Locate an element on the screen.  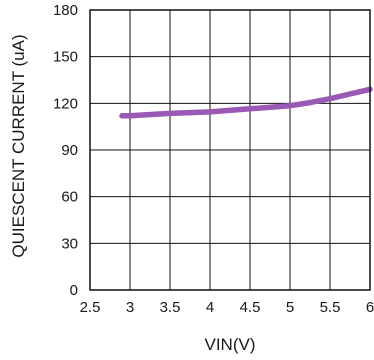
y-tick-label: 90 is located at coordinates (69, 150).